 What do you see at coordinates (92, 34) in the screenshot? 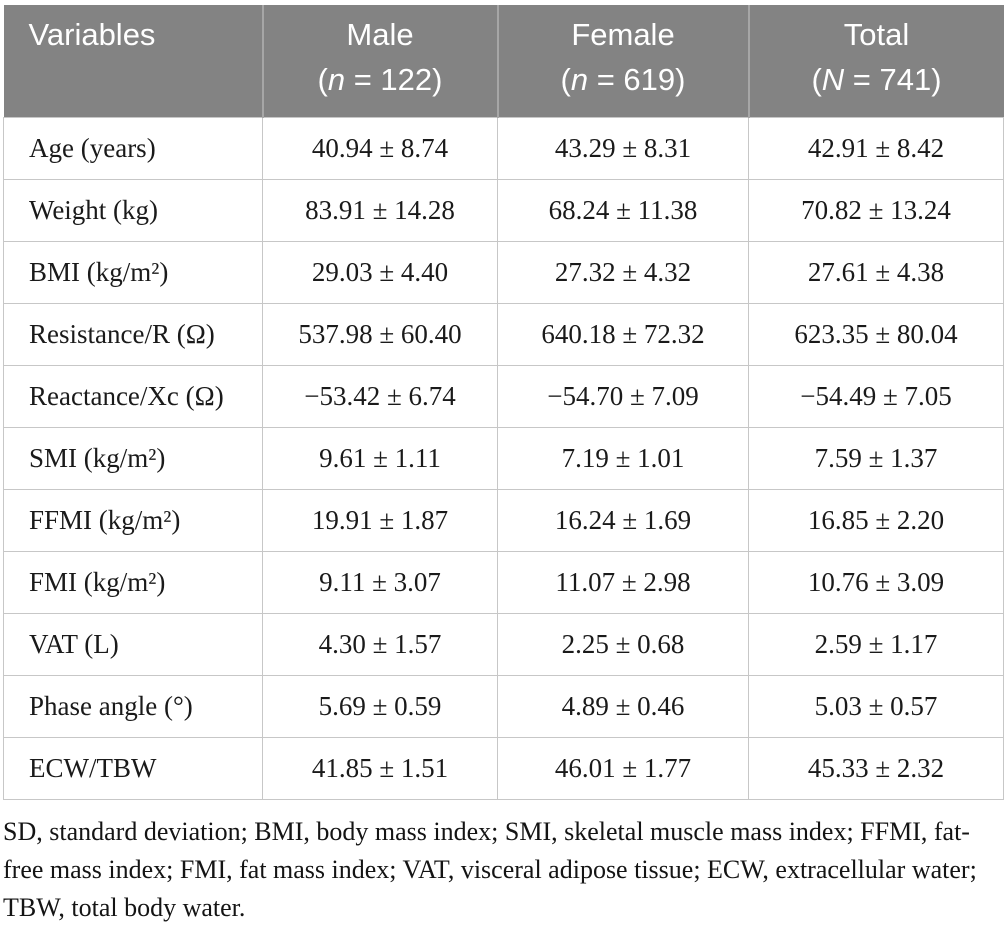
I see `header-title: Variables` at bounding box center [92, 34].